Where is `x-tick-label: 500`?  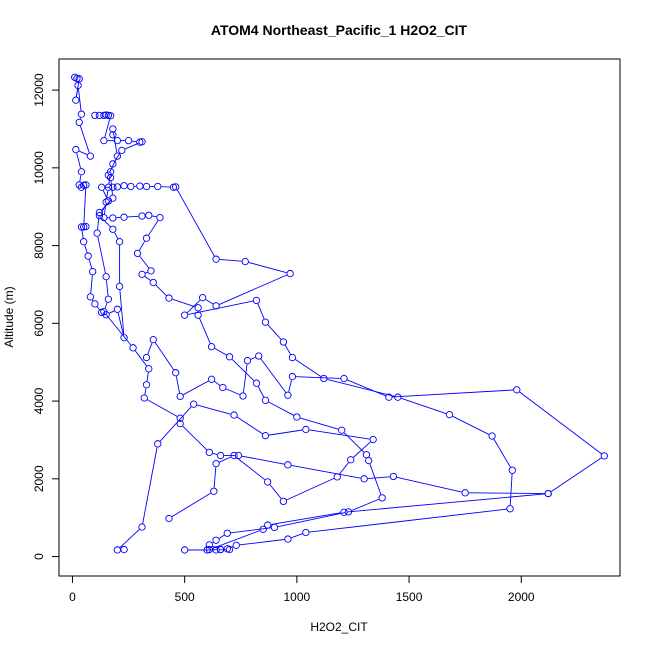
x-tick-label: 500 is located at coordinates (185, 597).